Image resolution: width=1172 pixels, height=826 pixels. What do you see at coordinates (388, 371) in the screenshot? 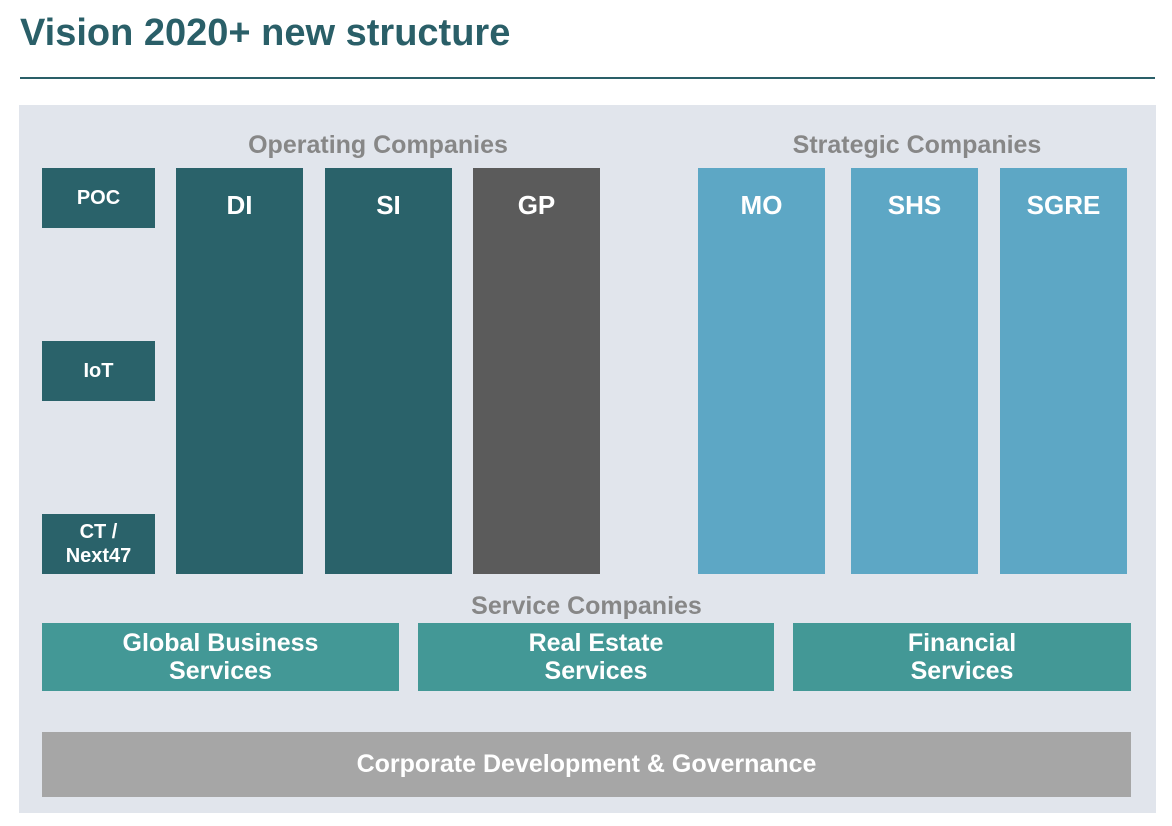
I see `operating-company-si: SI` at bounding box center [388, 371].